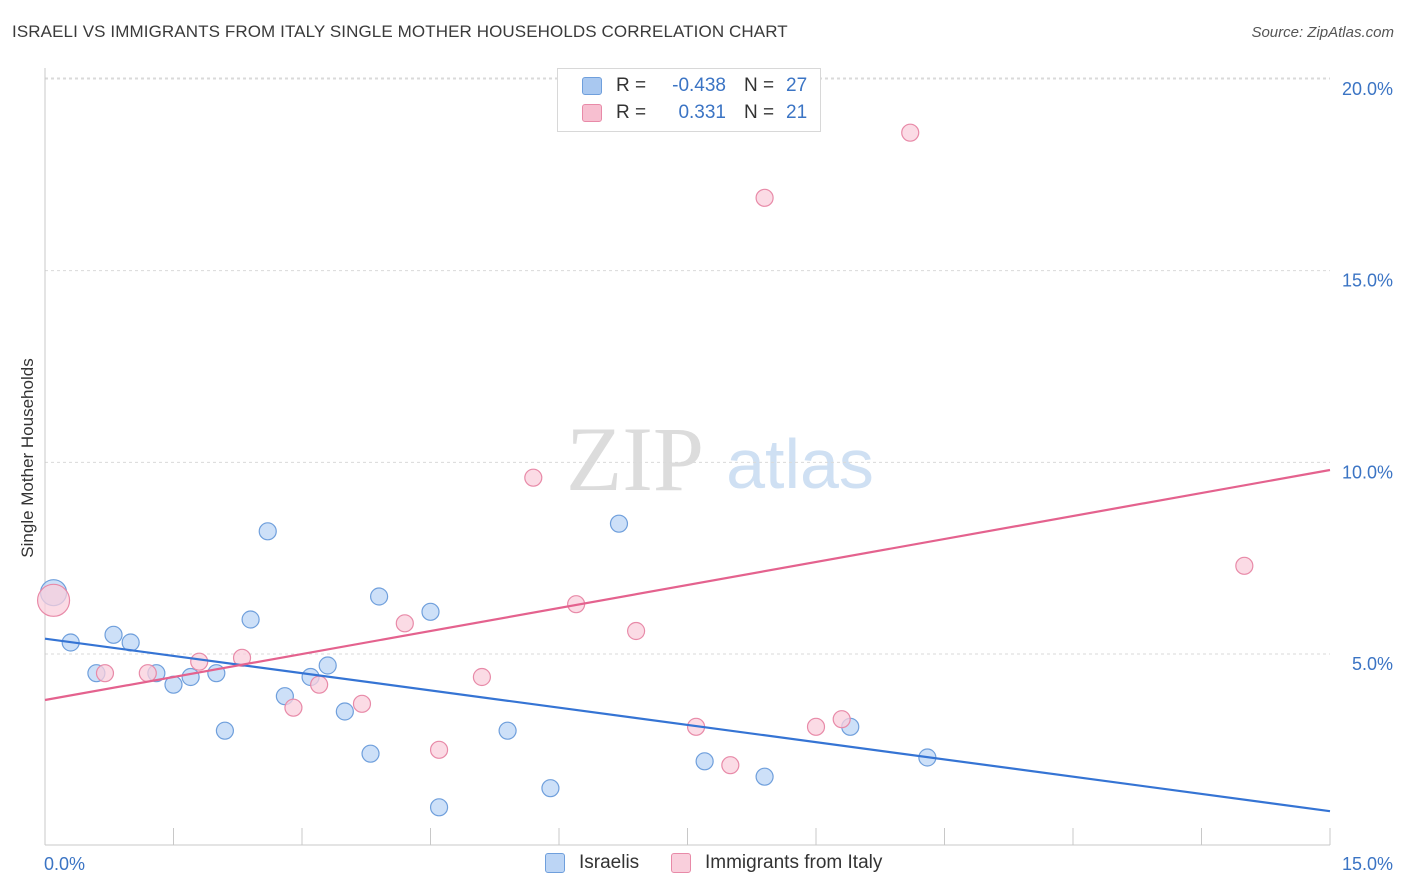 Image resolution: width=1406 pixels, height=892 pixels. I want to click on legend-row-israelis: R = -0.438 N = 27, so click(698, 86).